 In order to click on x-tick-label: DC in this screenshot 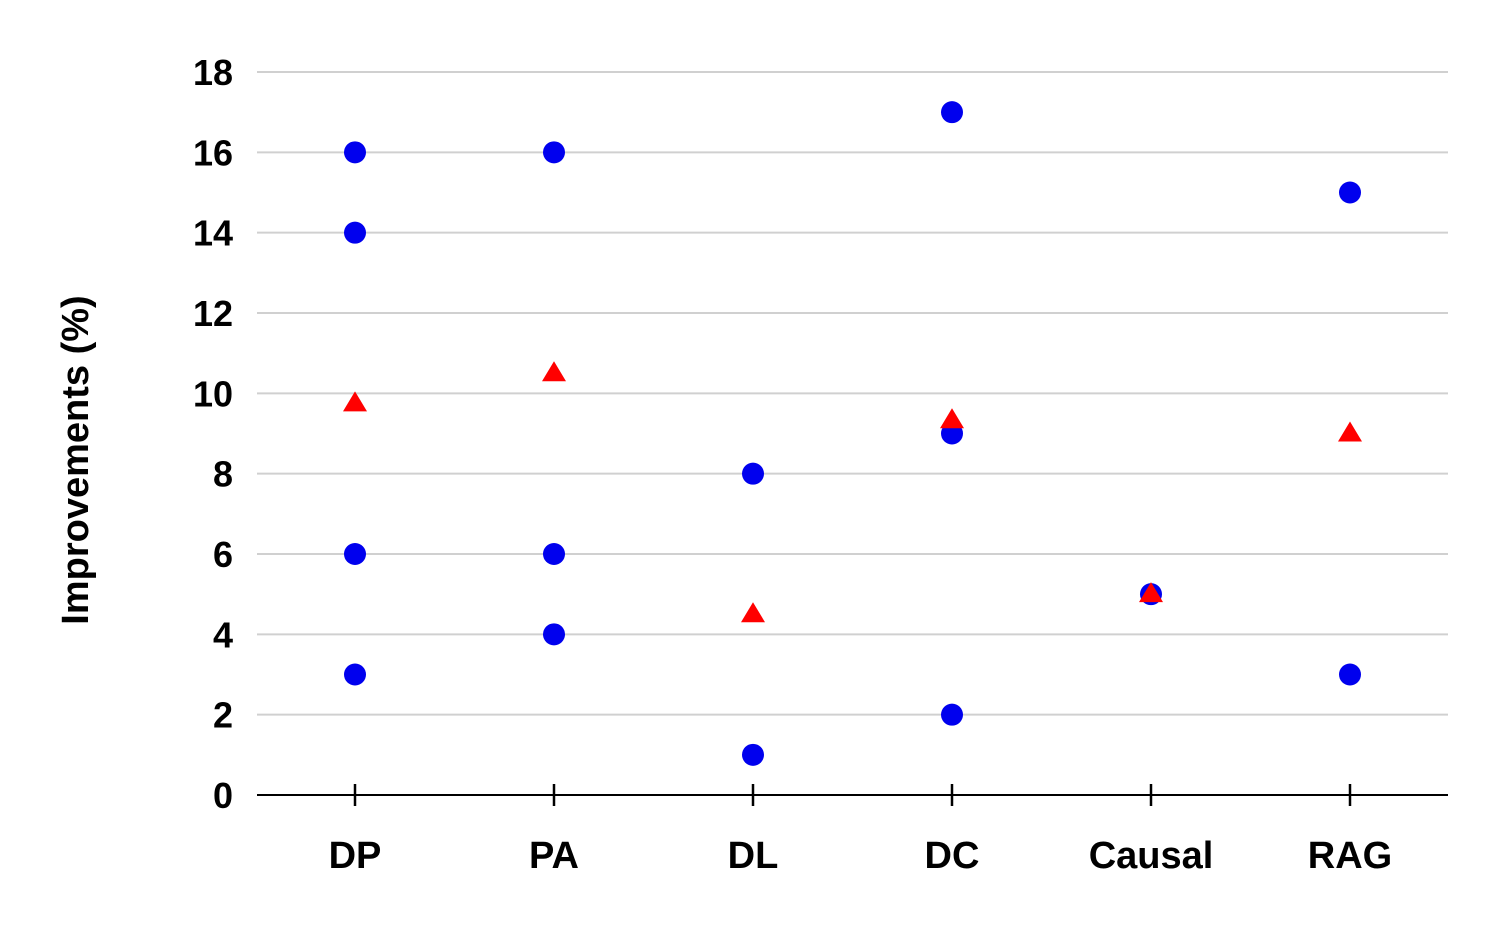, I will do `click(952, 856)`.